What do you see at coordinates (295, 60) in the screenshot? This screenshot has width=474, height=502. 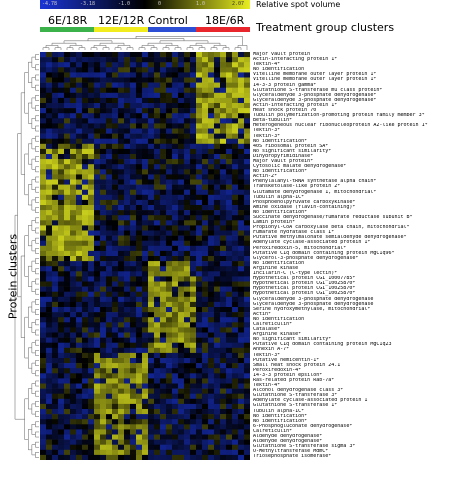 I see `protein-label: Actin-interacting protein 1*` at bounding box center [295, 60].